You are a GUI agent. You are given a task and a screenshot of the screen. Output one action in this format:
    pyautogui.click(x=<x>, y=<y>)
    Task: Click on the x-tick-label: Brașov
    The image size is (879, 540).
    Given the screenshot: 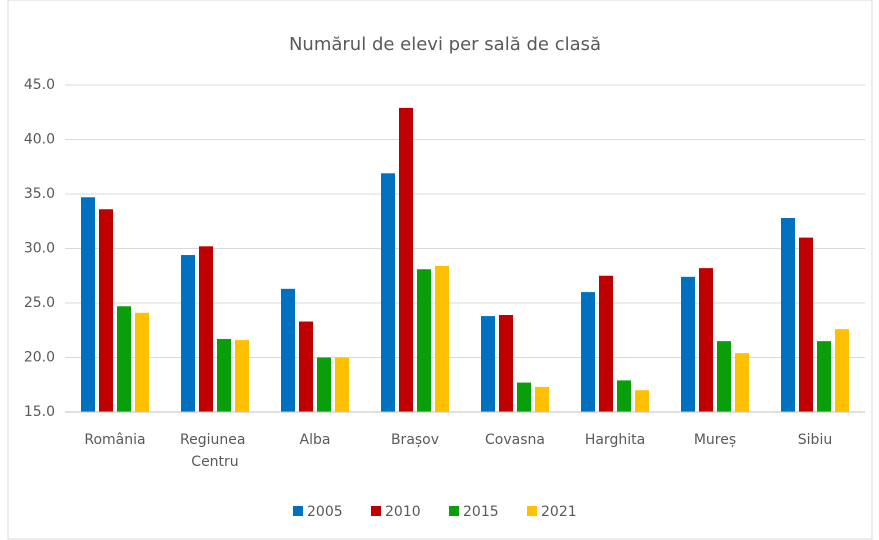 What is the action you would take?
    pyautogui.click(x=415, y=440)
    